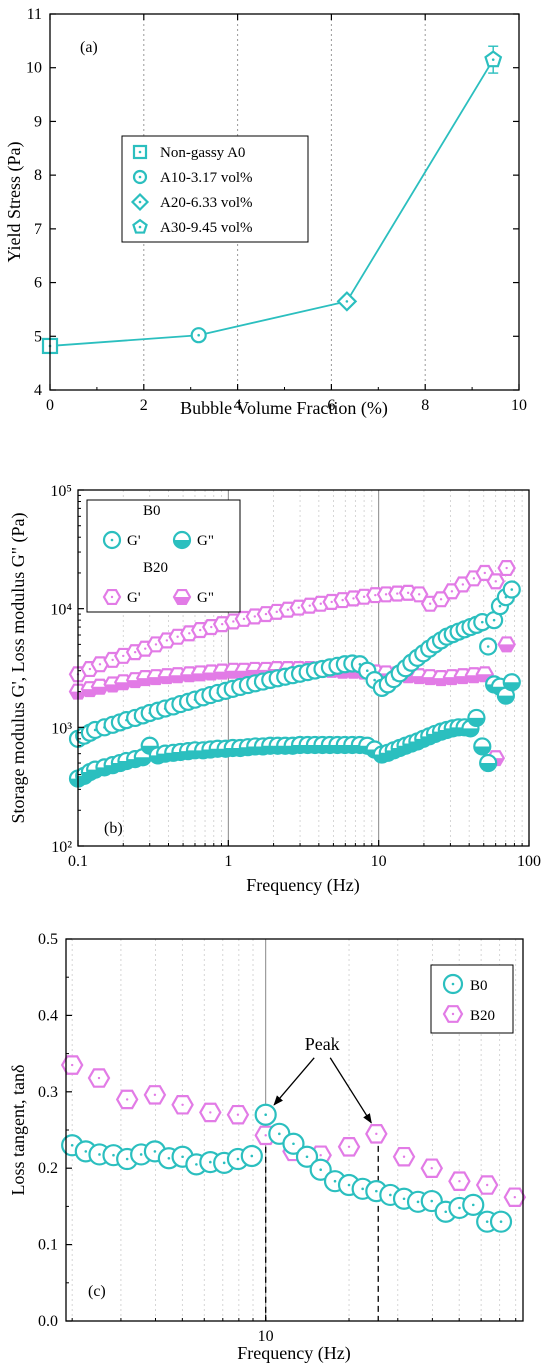  What do you see at coordinates (202, 153) in the screenshot?
I see `a-legend-label: Non-gassy A0` at bounding box center [202, 153].